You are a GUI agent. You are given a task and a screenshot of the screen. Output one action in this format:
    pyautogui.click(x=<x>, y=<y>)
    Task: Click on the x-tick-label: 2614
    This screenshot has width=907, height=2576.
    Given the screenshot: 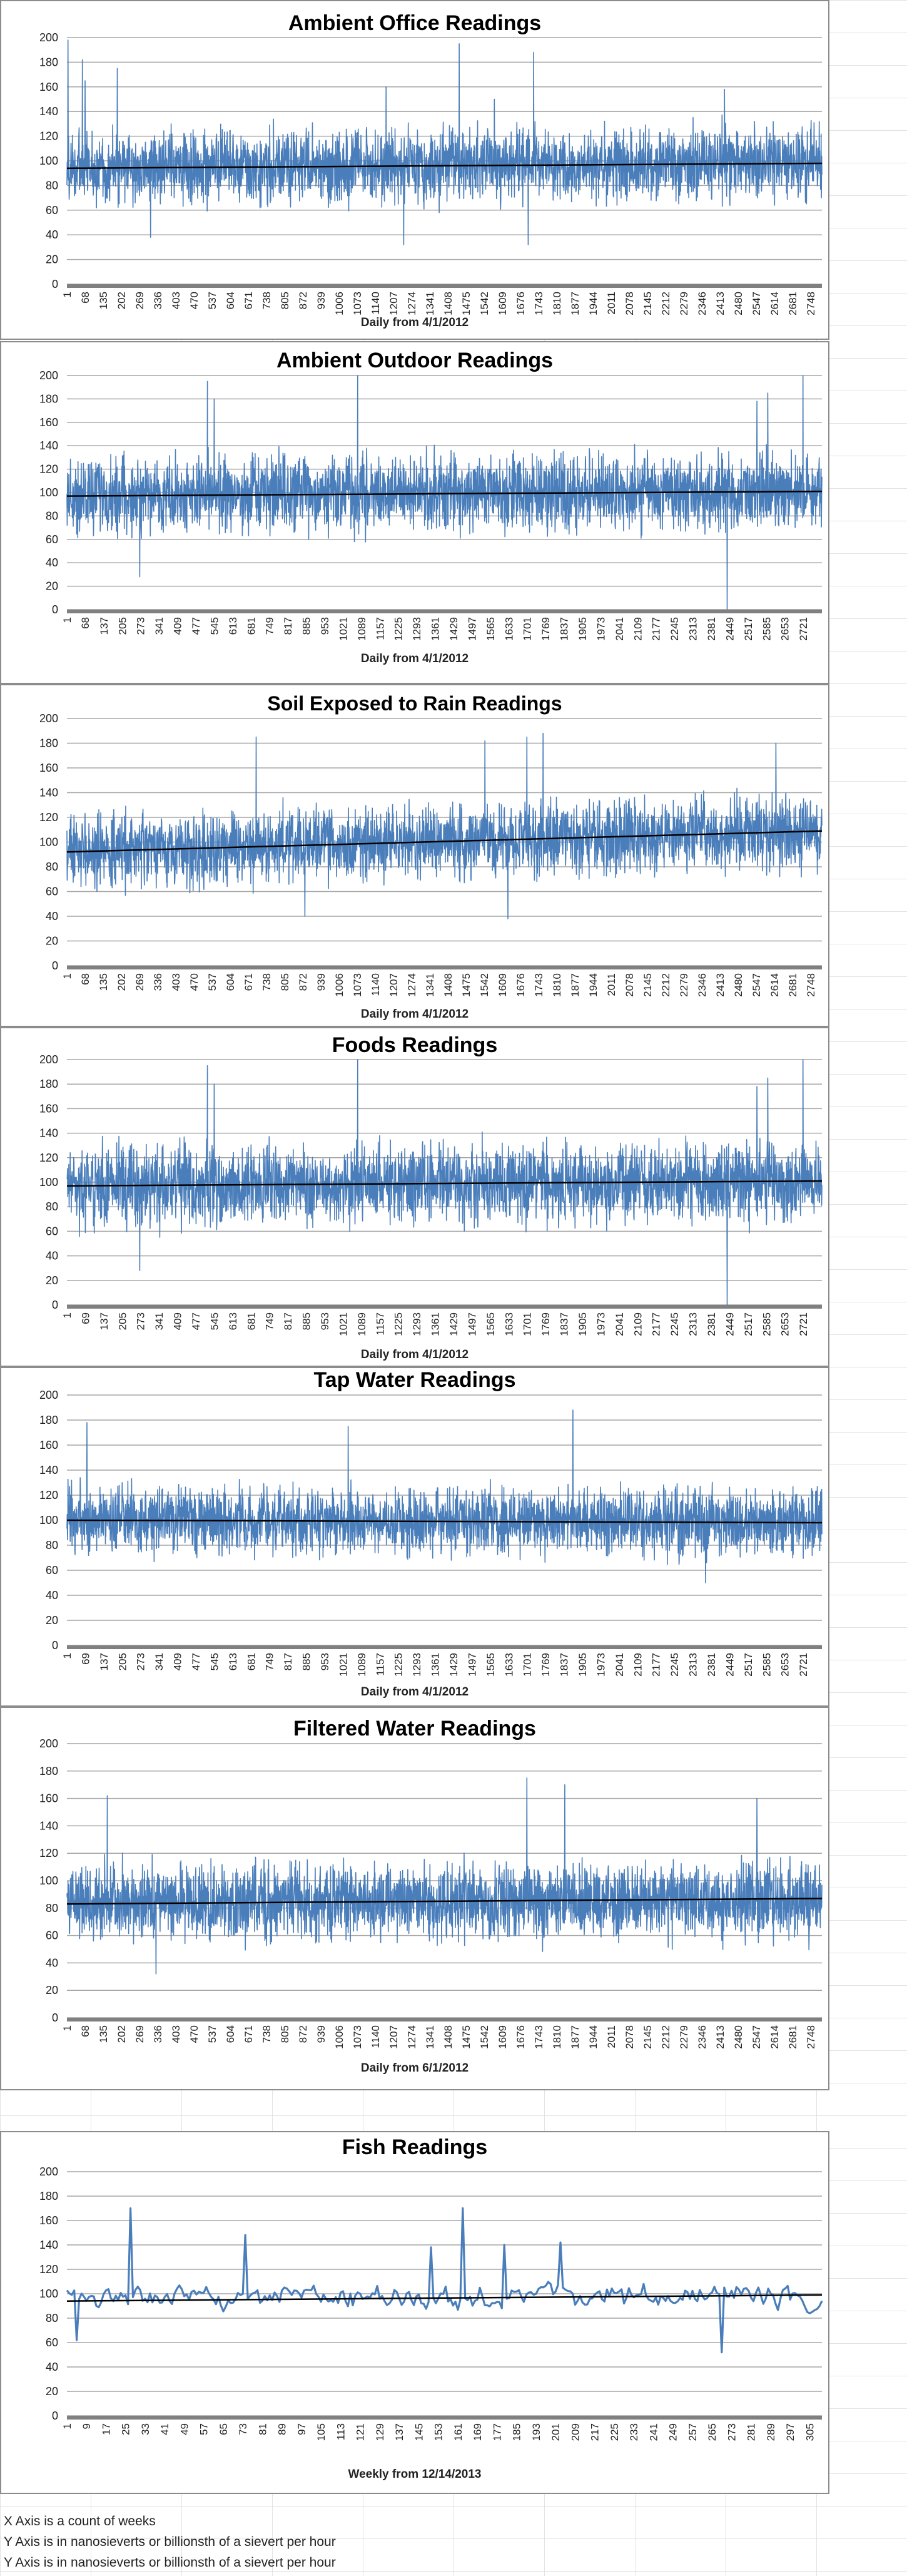 What is the action you would take?
    pyautogui.click(x=775, y=304)
    